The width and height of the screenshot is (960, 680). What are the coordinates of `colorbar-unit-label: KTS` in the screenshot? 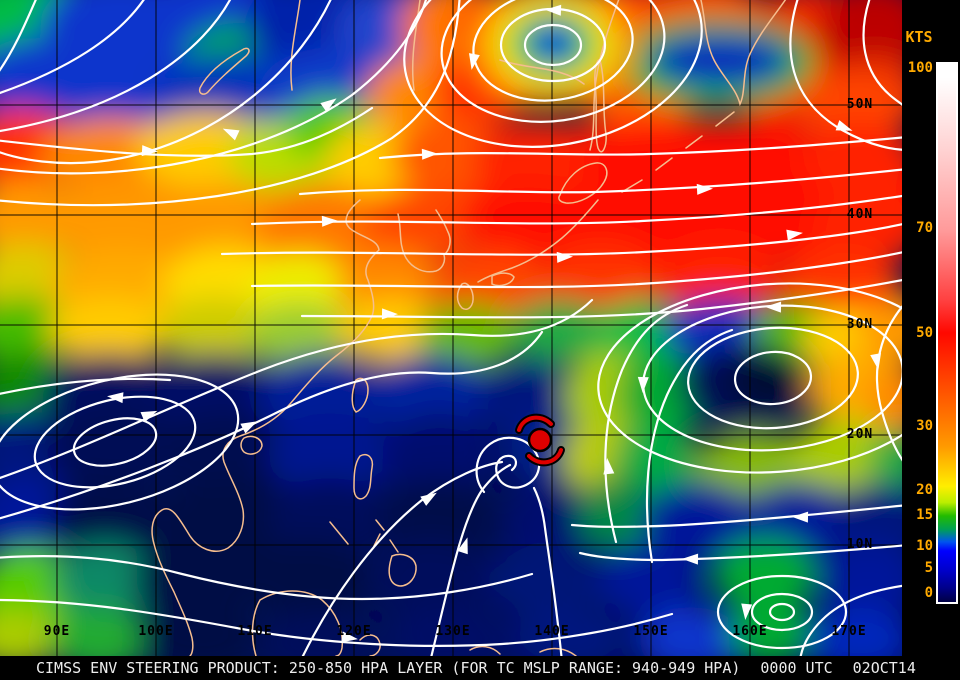 It's located at (919, 37).